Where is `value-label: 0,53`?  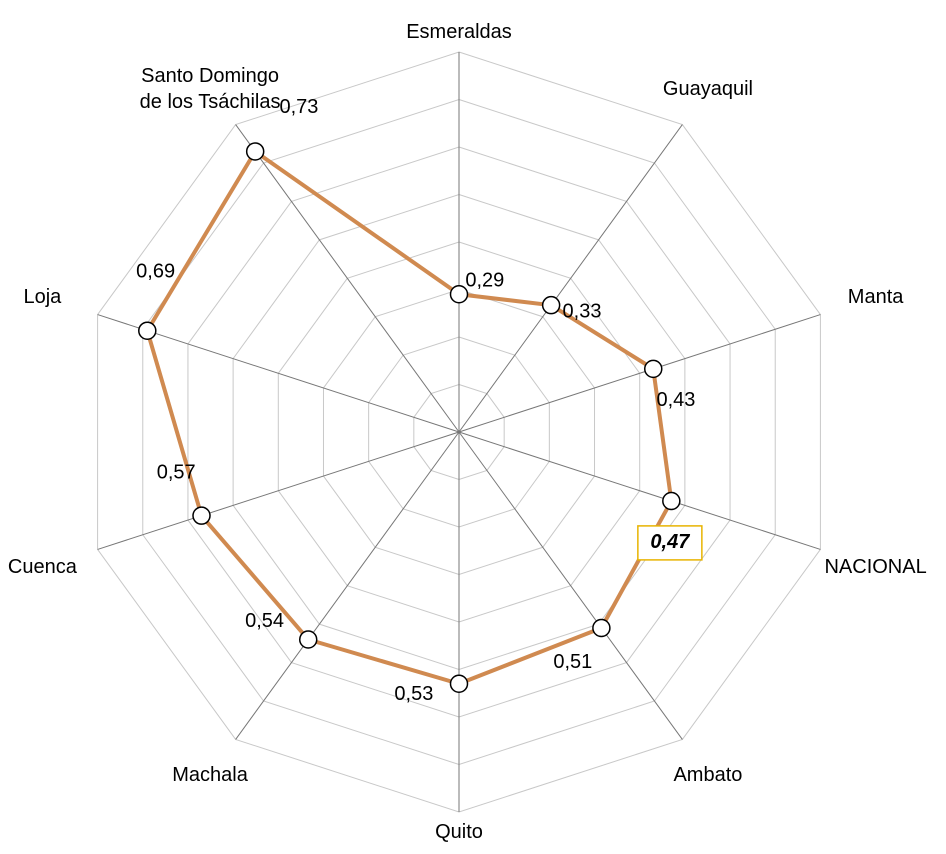 value-label: 0,53 is located at coordinates (413, 694).